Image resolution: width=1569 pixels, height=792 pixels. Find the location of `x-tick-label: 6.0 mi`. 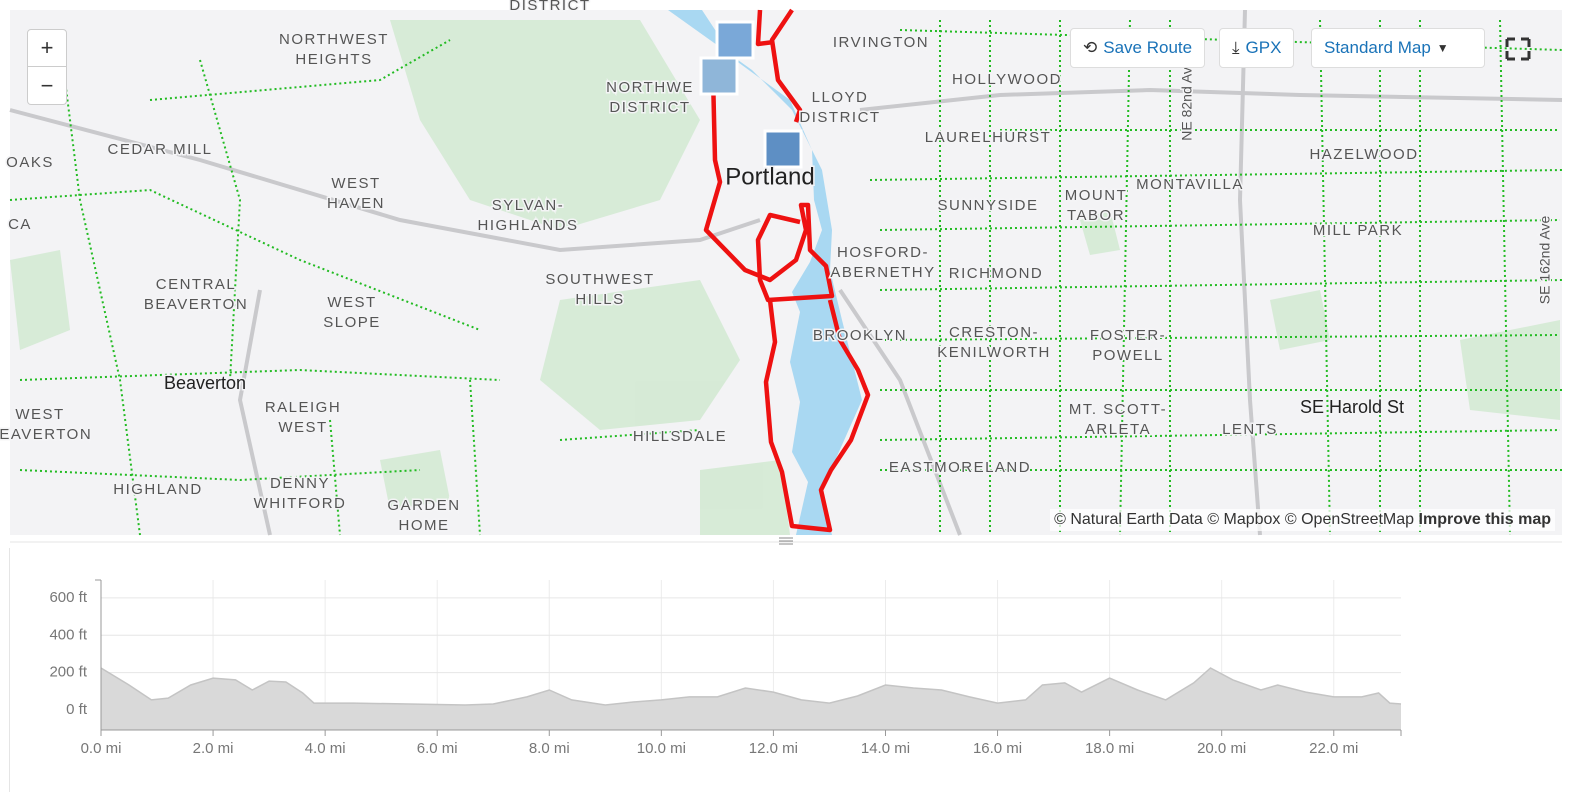

x-tick-label: 6.0 mi is located at coordinates (437, 748).